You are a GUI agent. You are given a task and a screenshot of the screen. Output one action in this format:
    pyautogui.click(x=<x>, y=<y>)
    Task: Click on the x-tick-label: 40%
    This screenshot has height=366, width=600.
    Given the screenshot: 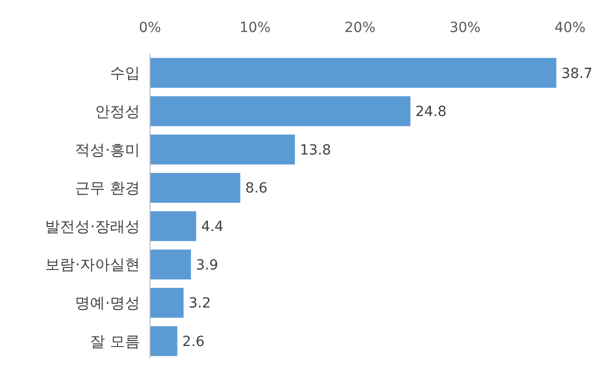 What is the action you would take?
    pyautogui.click(x=570, y=28)
    